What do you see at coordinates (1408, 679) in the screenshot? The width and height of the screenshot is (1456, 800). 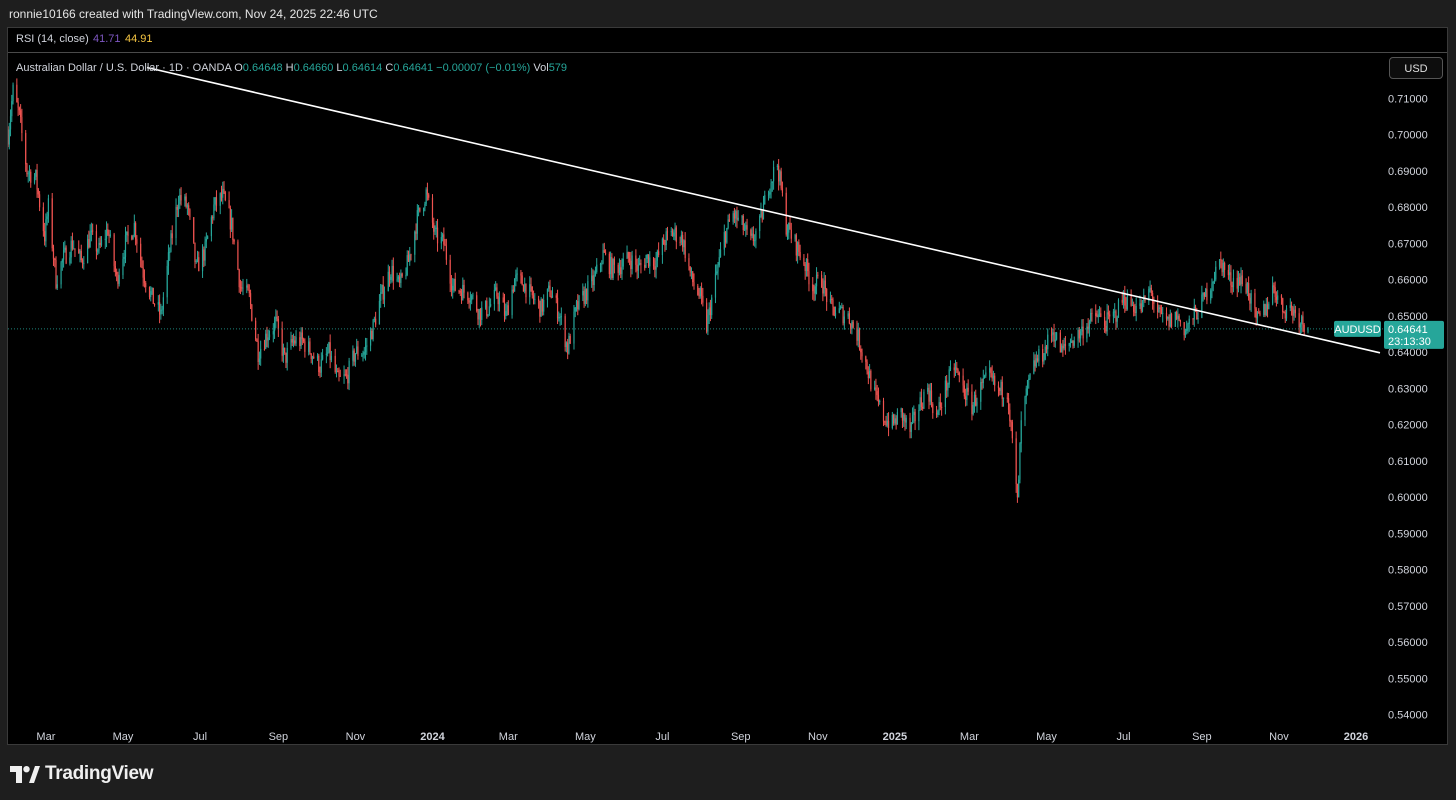 I see `y-tick-label: 0.55000` at bounding box center [1408, 679].